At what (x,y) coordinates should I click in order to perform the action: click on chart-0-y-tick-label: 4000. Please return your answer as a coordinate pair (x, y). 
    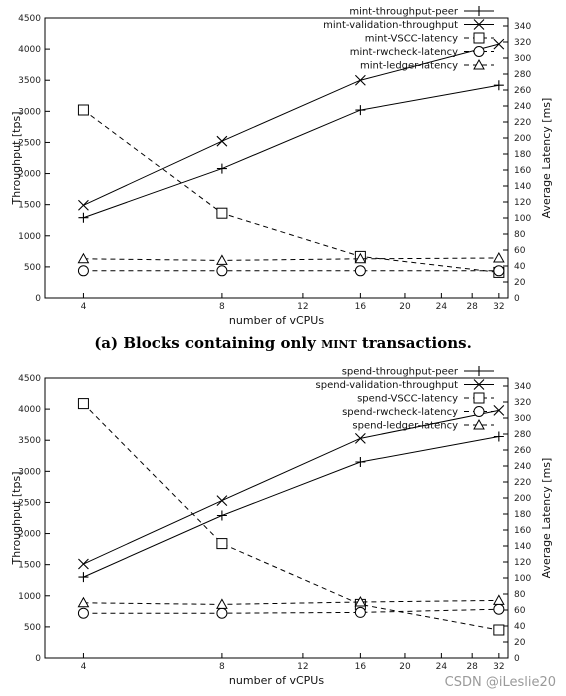
    Looking at the image, I should click on (29, 50).